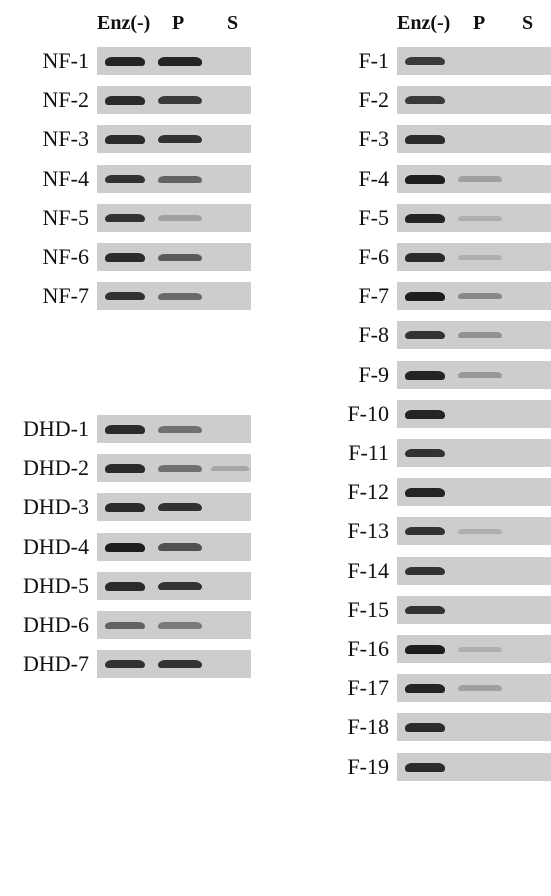 The width and height of the screenshot is (551, 896). I want to click on sample-label: F-10, so click(368, 413).